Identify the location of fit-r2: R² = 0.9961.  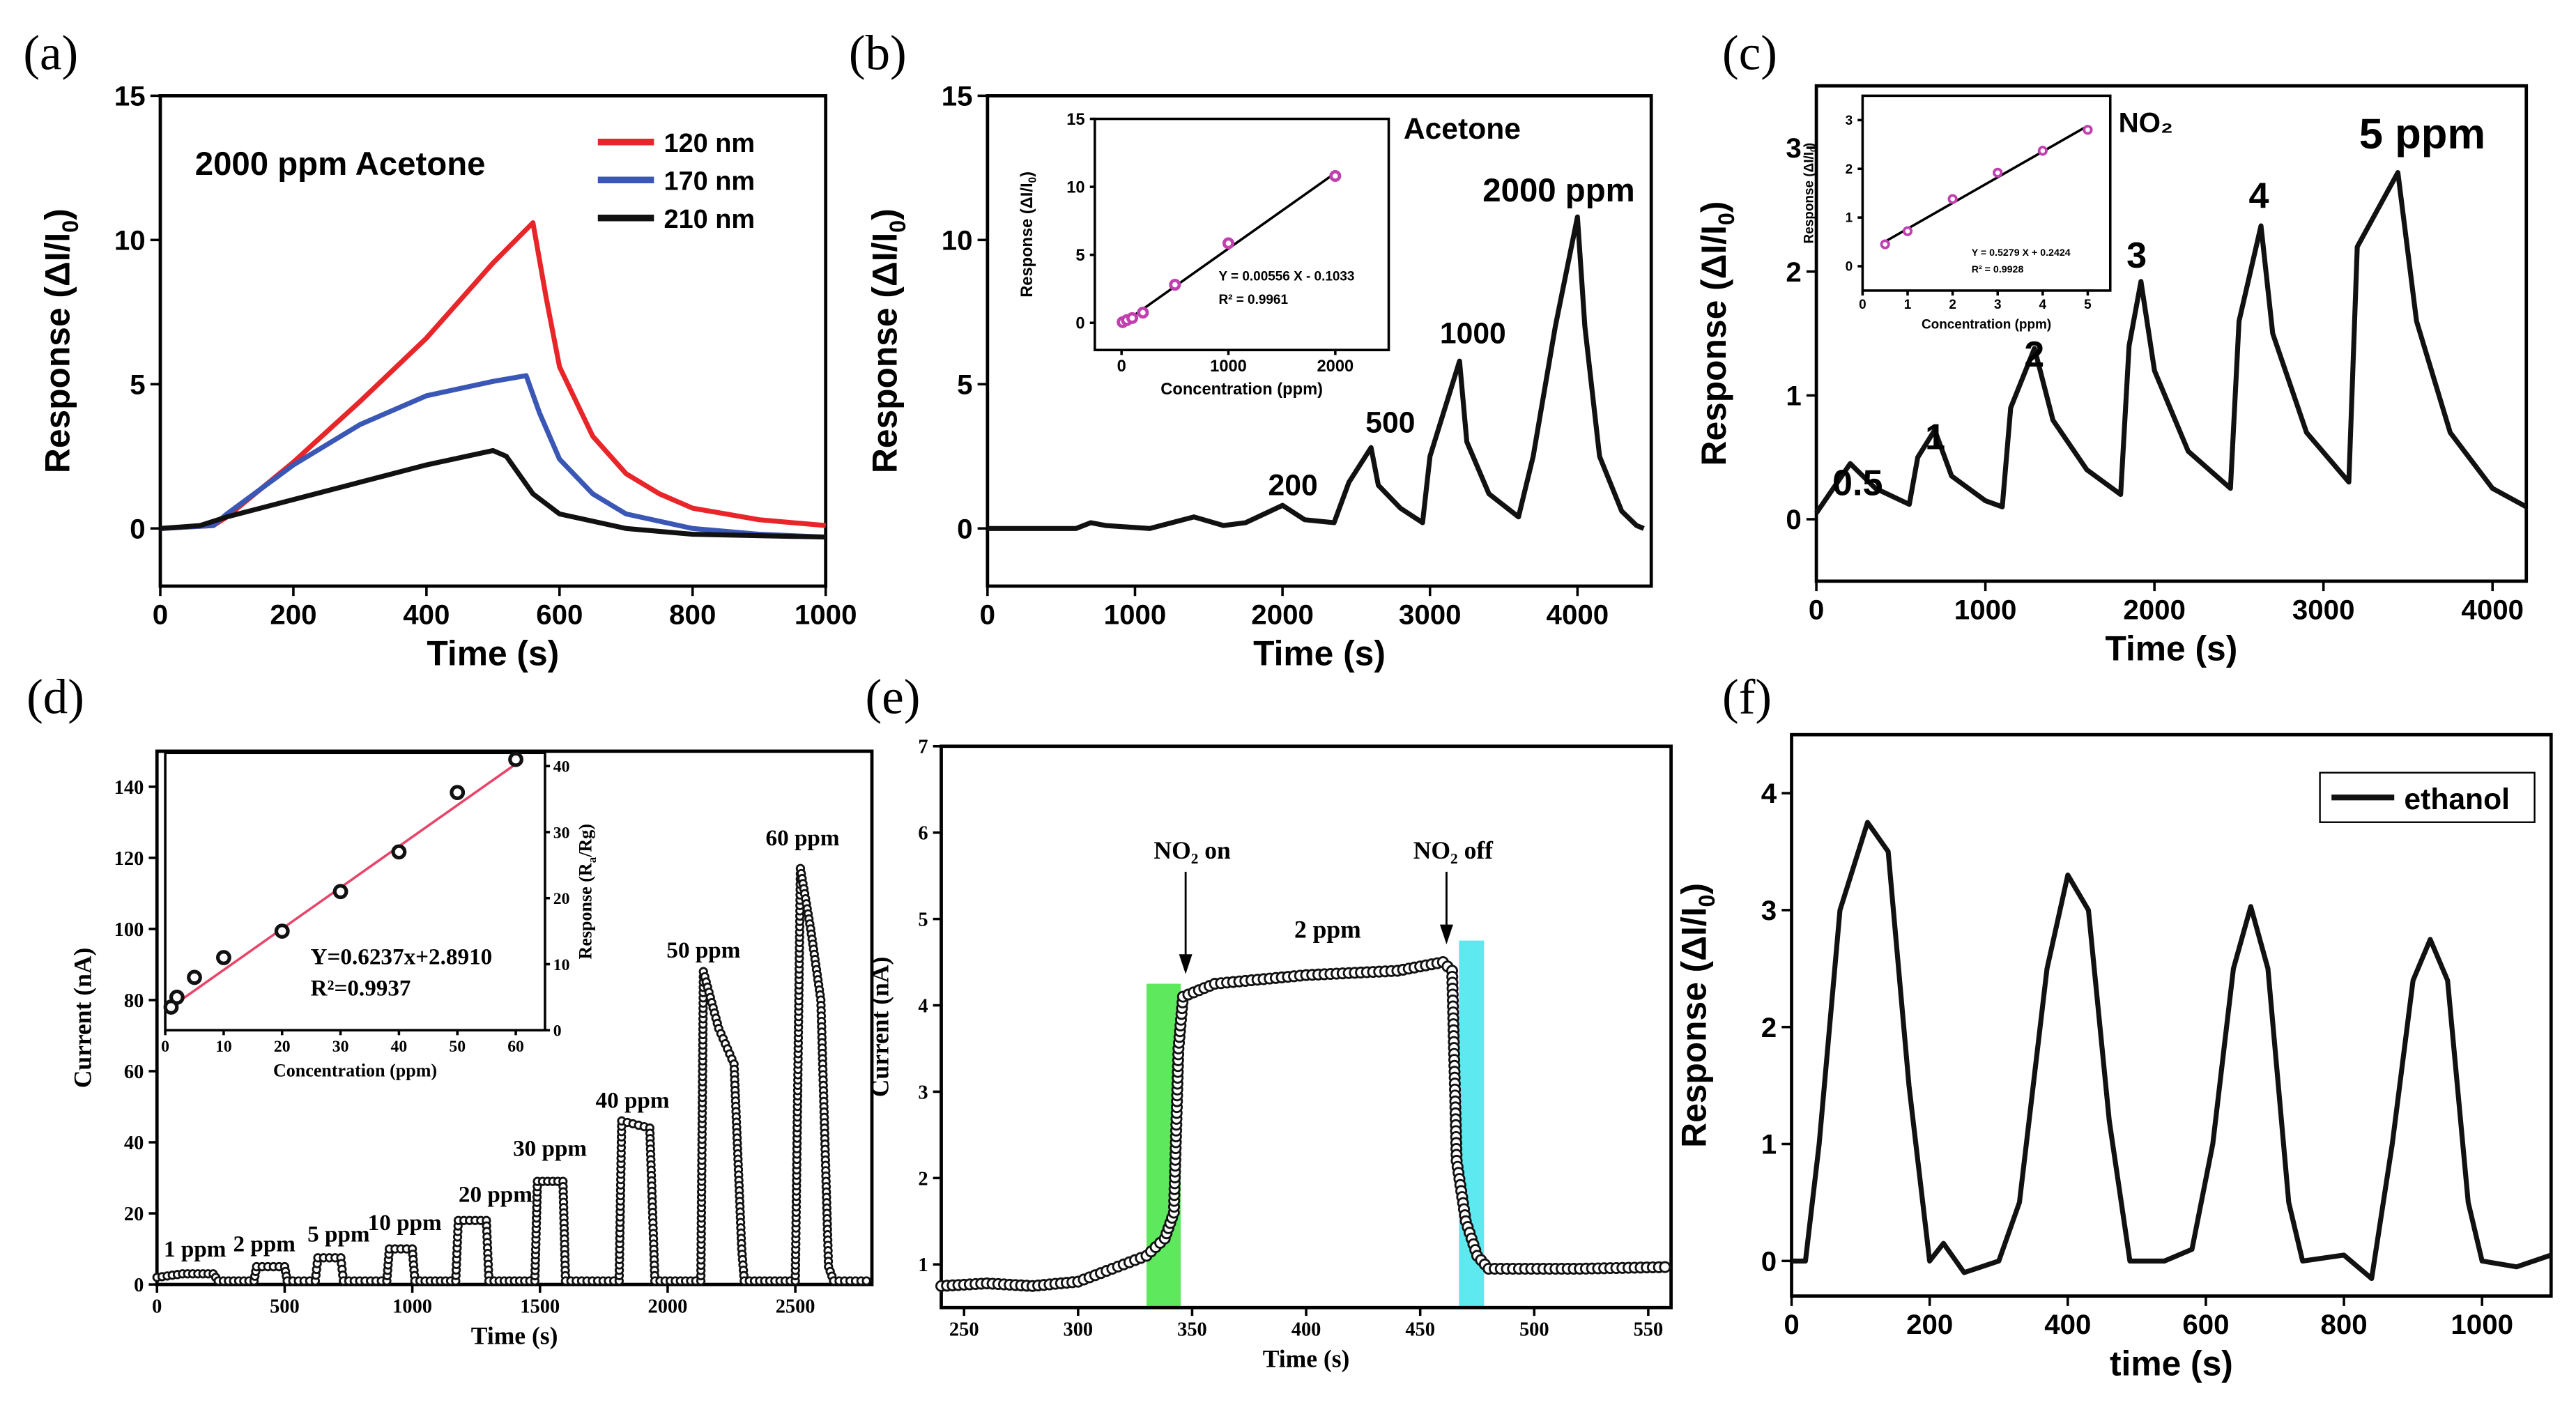
(1254, 300).